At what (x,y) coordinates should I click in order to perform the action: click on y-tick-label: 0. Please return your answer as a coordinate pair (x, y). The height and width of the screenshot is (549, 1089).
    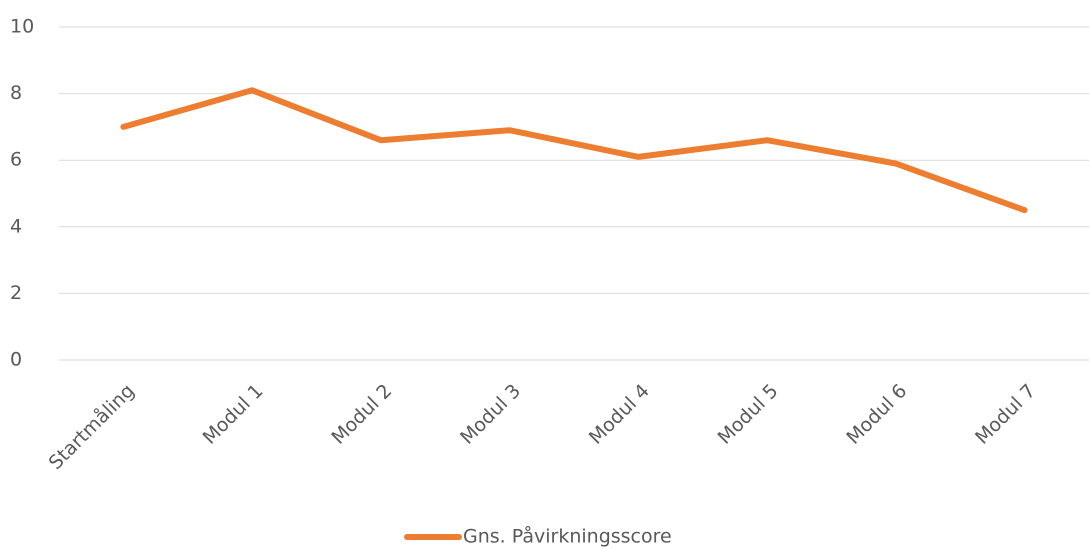
    Looking at the image, I should click on (16, 360).